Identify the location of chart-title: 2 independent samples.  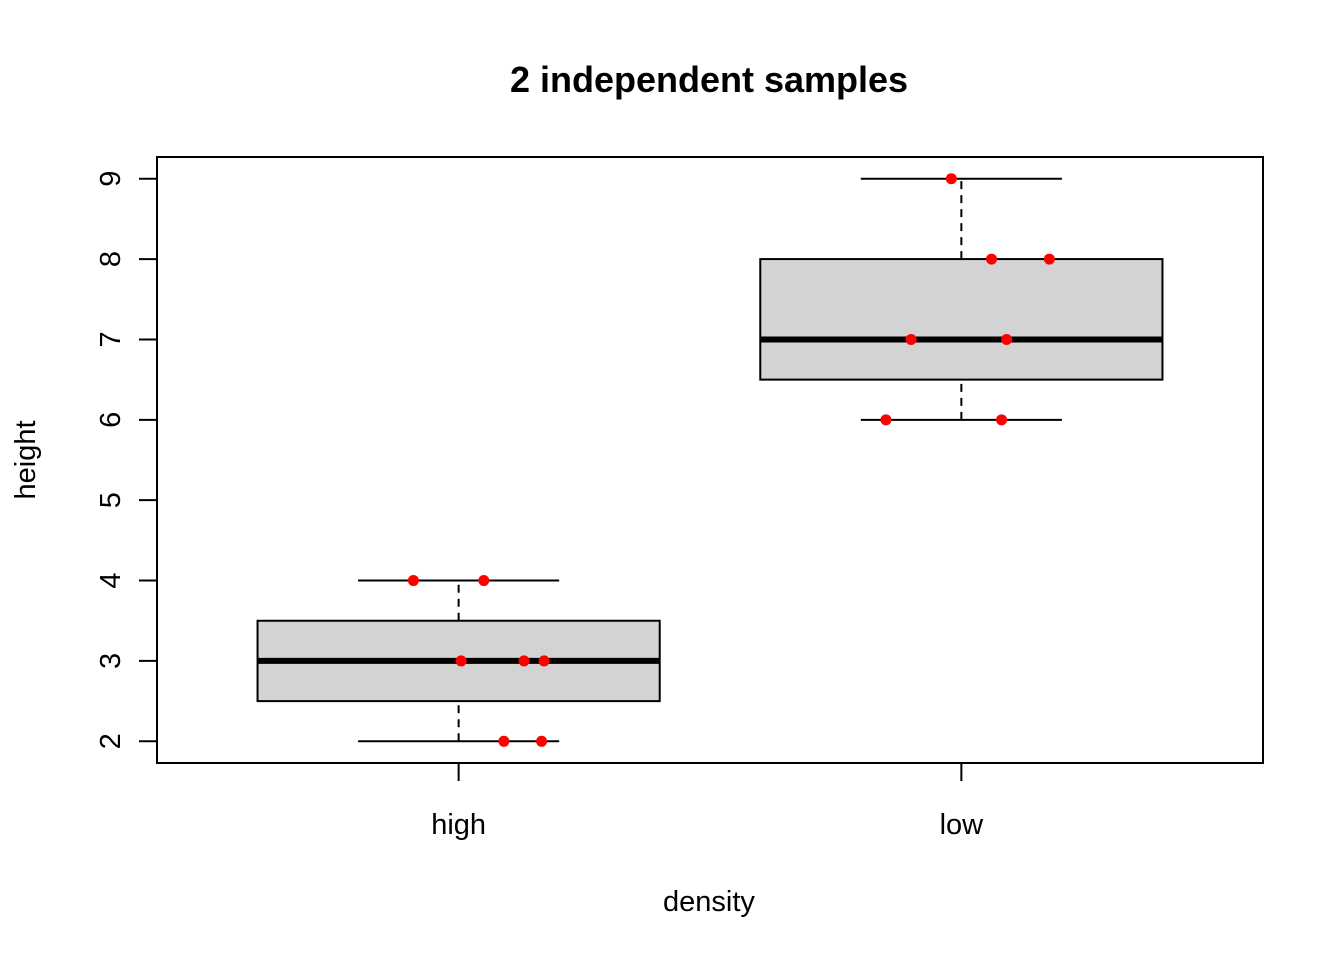
(709, 79).